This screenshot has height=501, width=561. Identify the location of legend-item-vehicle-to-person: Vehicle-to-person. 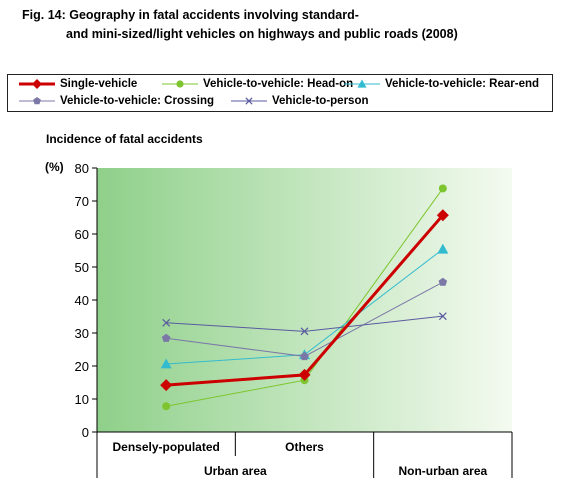
(299, 101).